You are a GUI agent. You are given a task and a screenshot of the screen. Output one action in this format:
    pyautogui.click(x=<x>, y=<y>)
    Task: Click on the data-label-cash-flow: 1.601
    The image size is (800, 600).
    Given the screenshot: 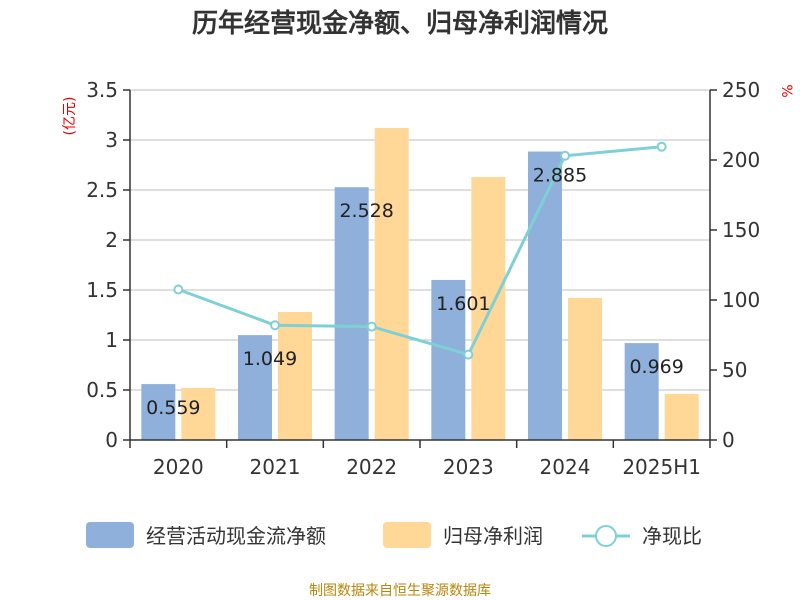 What is the action you would take?
    pyautogui.click(x=463, y=304)
    